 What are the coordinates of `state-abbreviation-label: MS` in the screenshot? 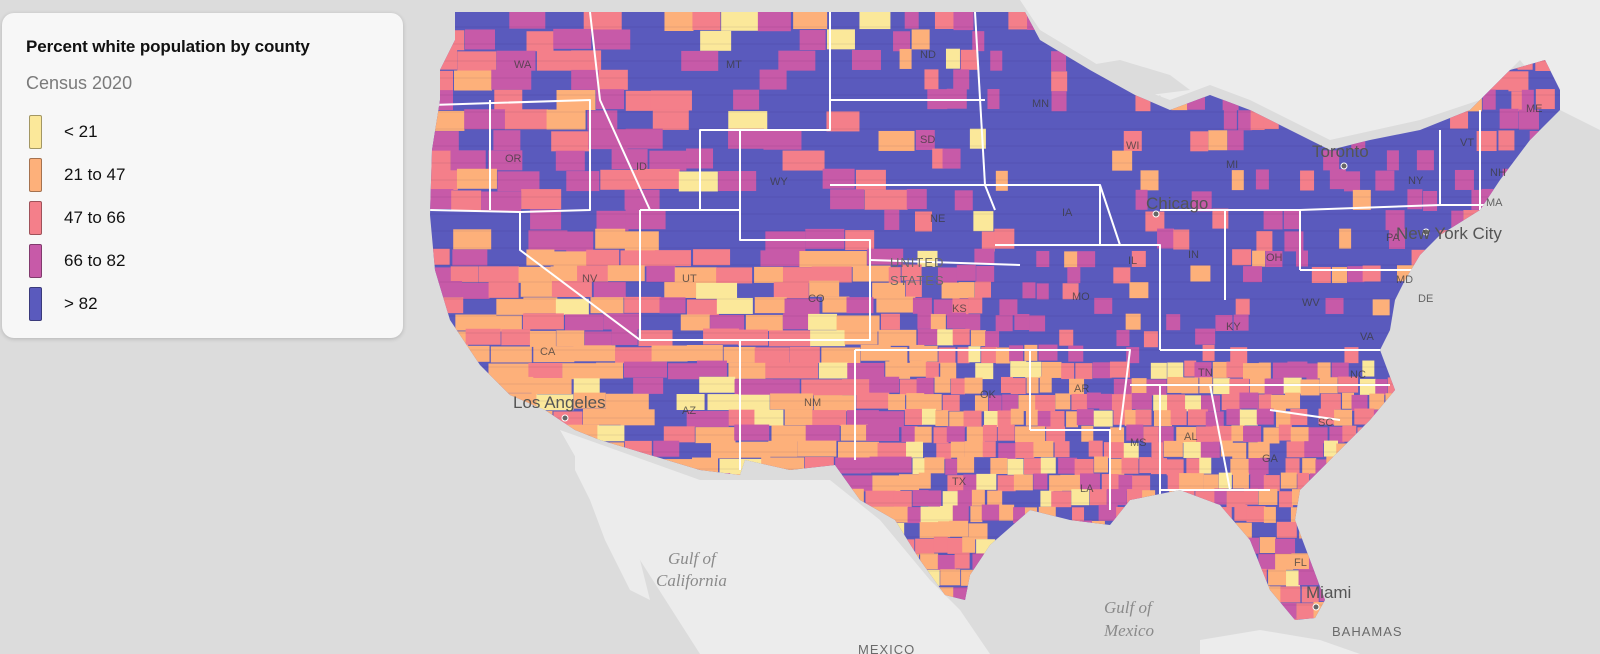 It's located at (1138, 443).